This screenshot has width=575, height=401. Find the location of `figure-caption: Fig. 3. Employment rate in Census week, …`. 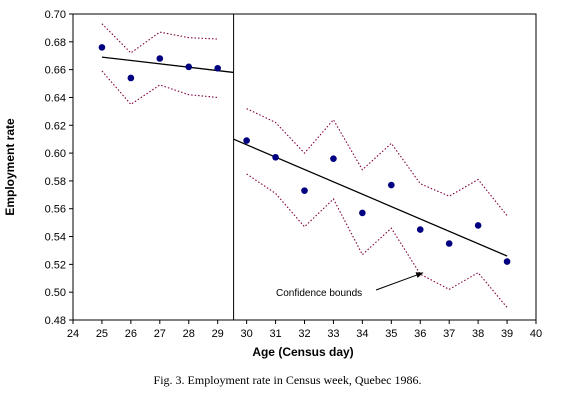

figure-caption: Fig. 3. Employment rate in Census week, … is located at coordinates (287, 380).